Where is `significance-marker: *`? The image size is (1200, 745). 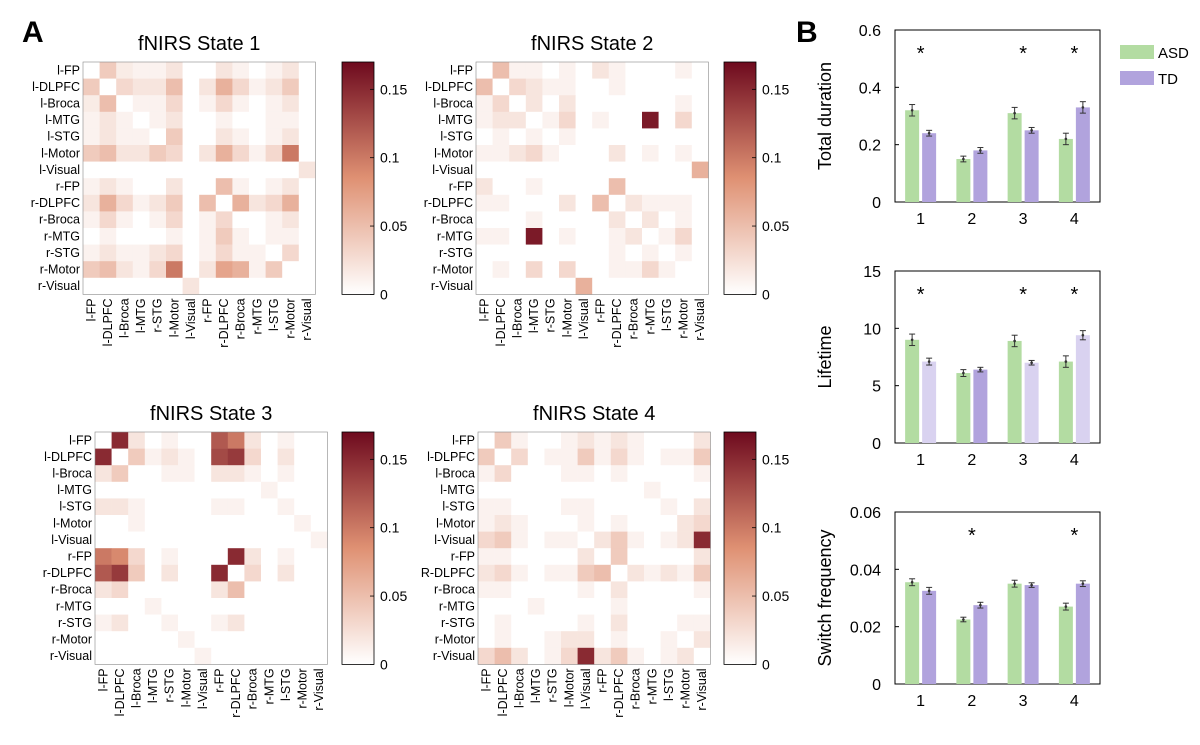
significance-marker: * is located at coordinates (1023, 295).